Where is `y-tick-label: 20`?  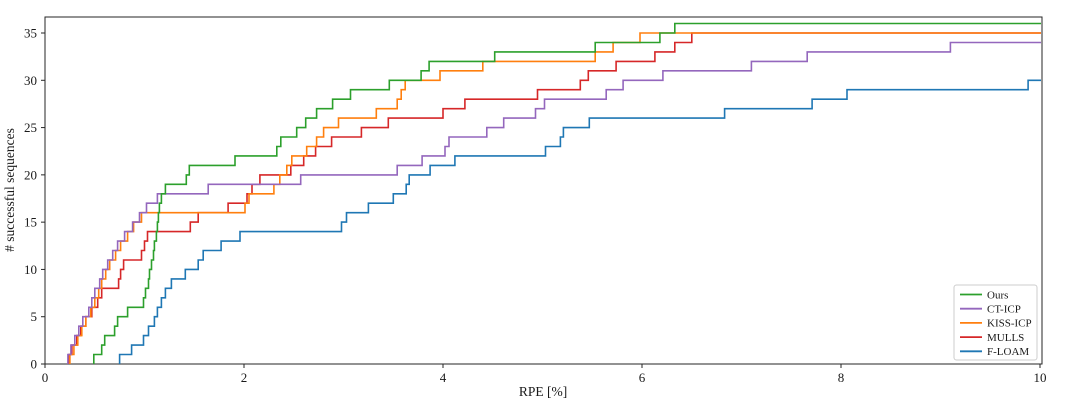
y-tick-label: 20 is located at coordinates (30, 174).